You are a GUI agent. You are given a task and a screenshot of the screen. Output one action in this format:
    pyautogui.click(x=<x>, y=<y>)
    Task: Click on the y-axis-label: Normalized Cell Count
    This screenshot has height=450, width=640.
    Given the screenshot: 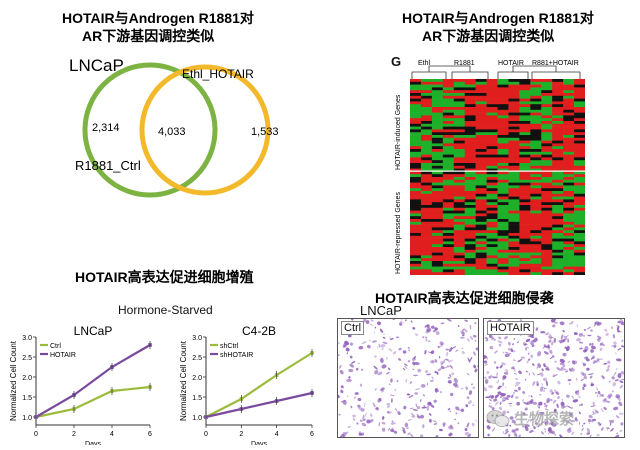 What is the action you would take?
    pyautogui.click(x=13, y=380)
    